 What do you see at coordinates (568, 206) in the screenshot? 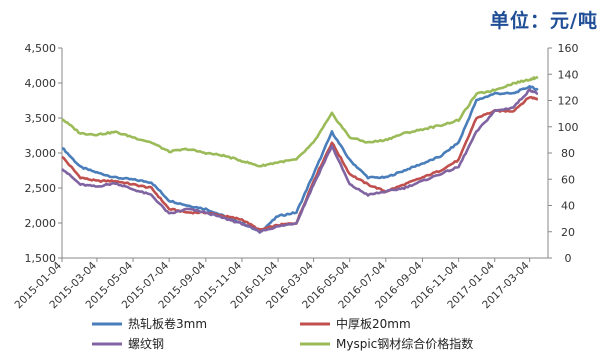
I see `right-tick-label: 40` at bounding box center [568, 206].